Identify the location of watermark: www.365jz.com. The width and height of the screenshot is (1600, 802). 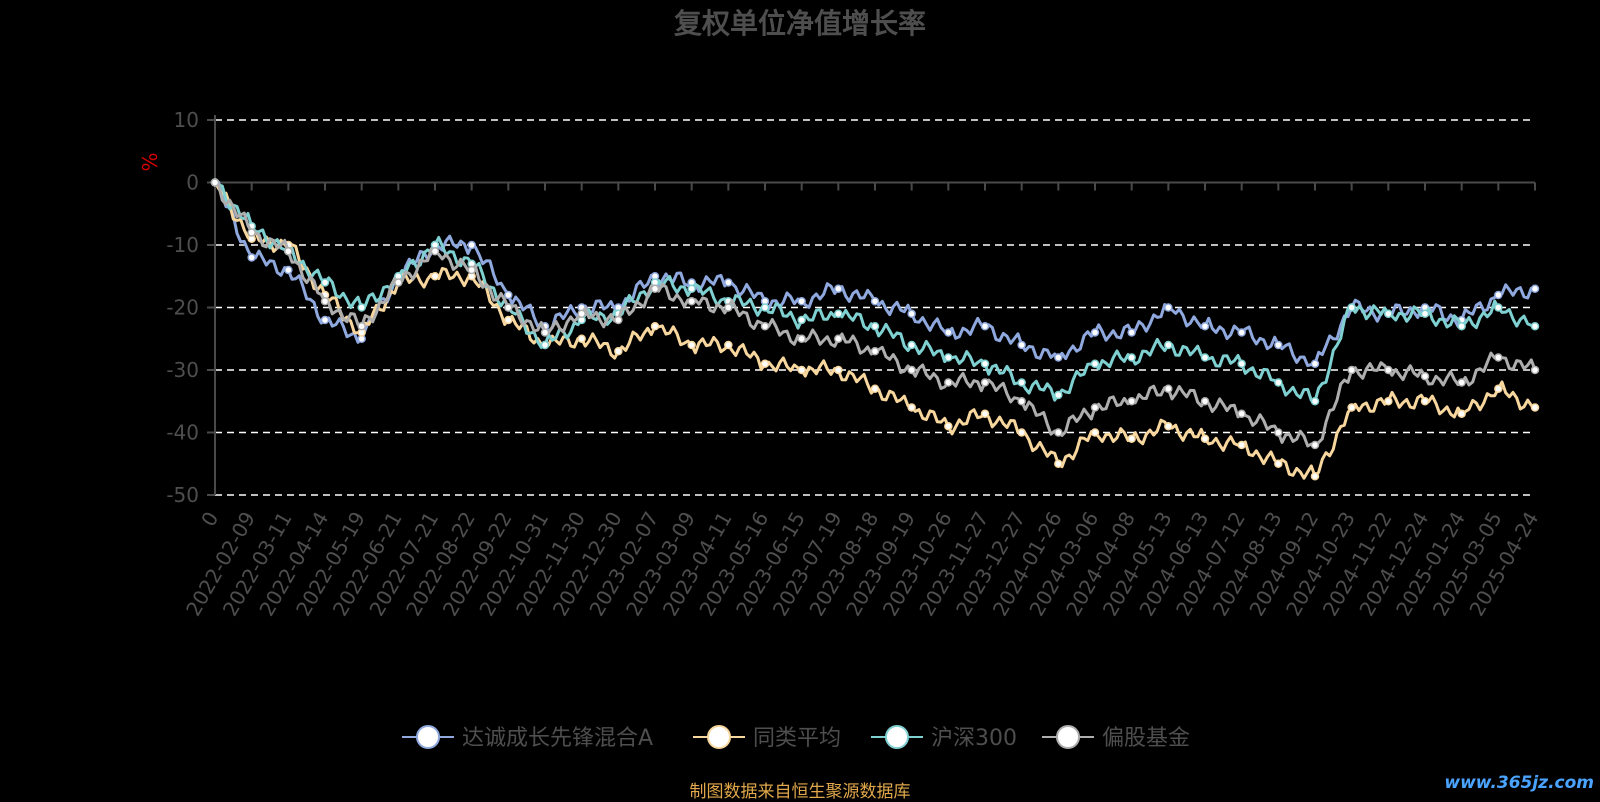
(1519, 783).